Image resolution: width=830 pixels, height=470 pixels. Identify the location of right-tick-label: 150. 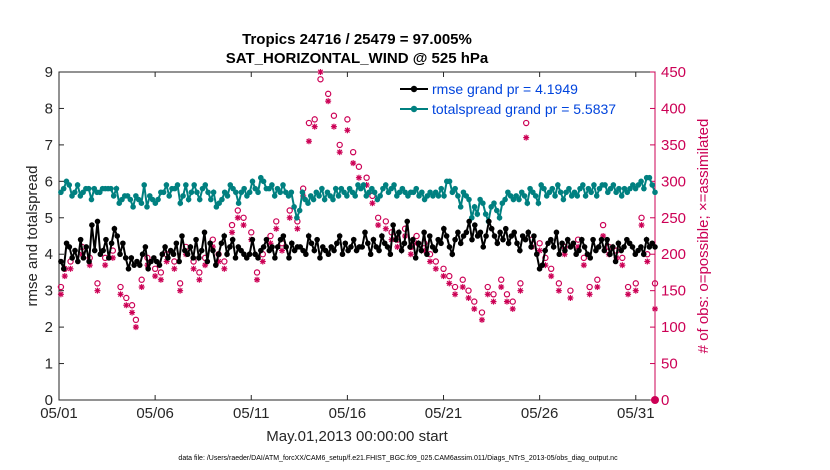
(673, 291).